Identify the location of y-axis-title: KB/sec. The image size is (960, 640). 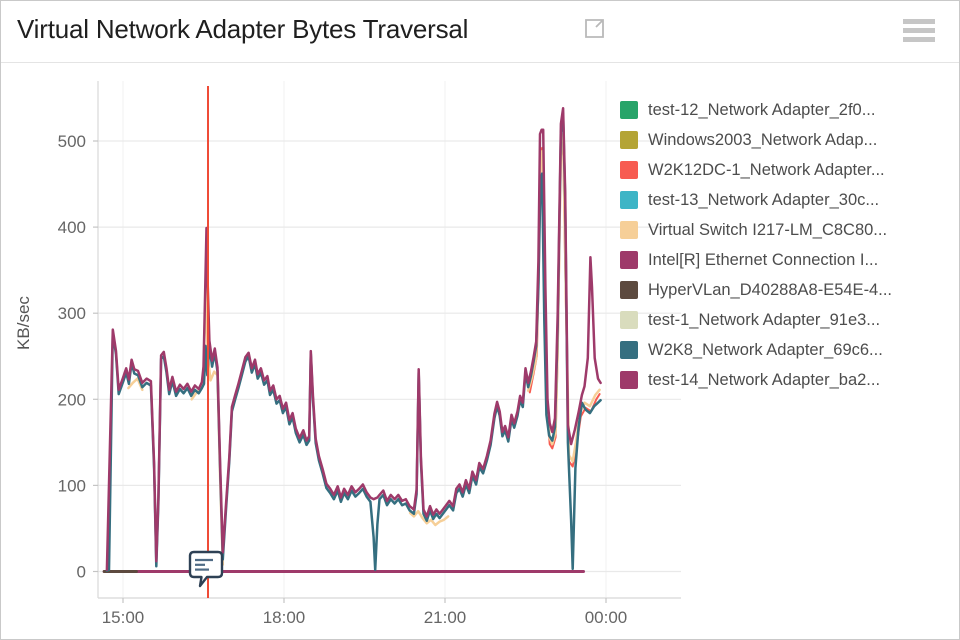
(23, 323).